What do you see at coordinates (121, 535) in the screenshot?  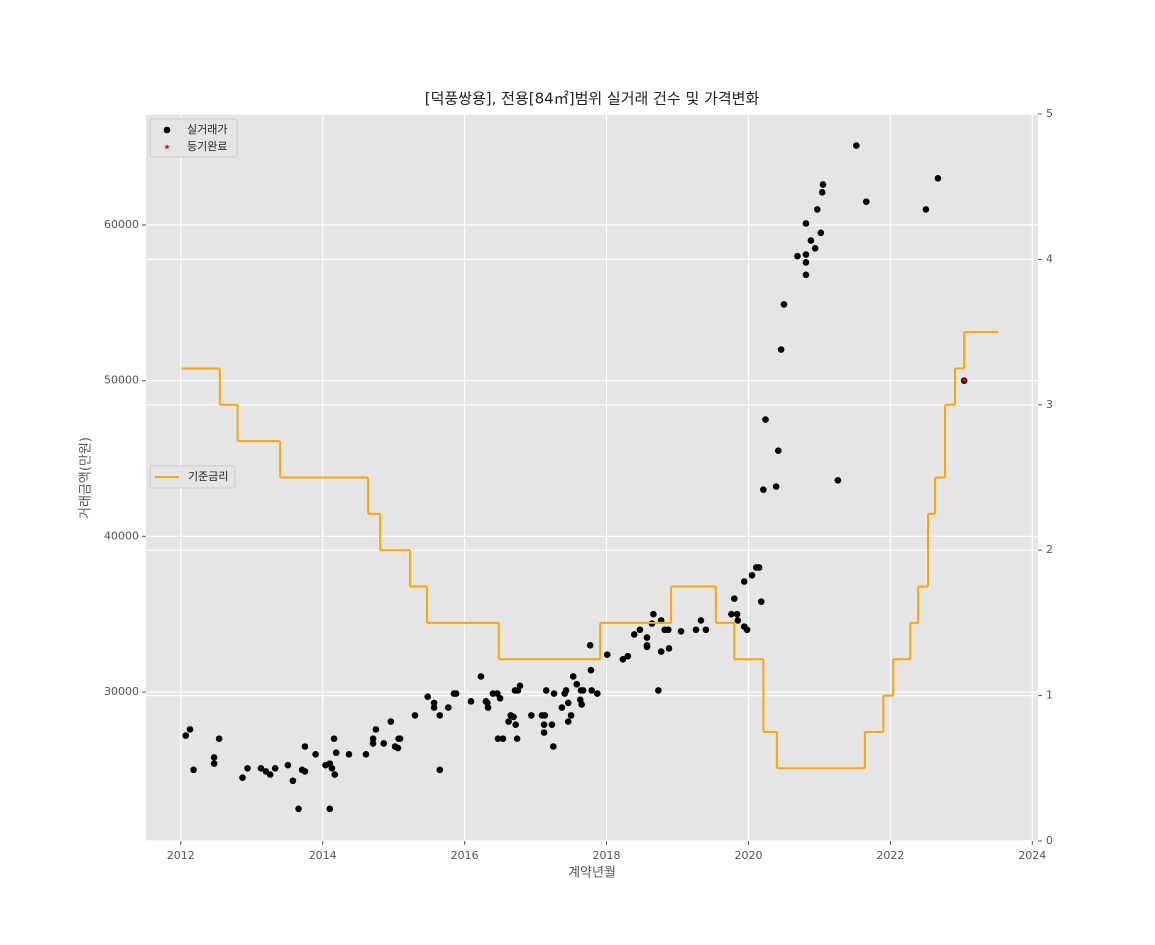 I see `y-tick-label: 40000` at bounding box center [121, 535].